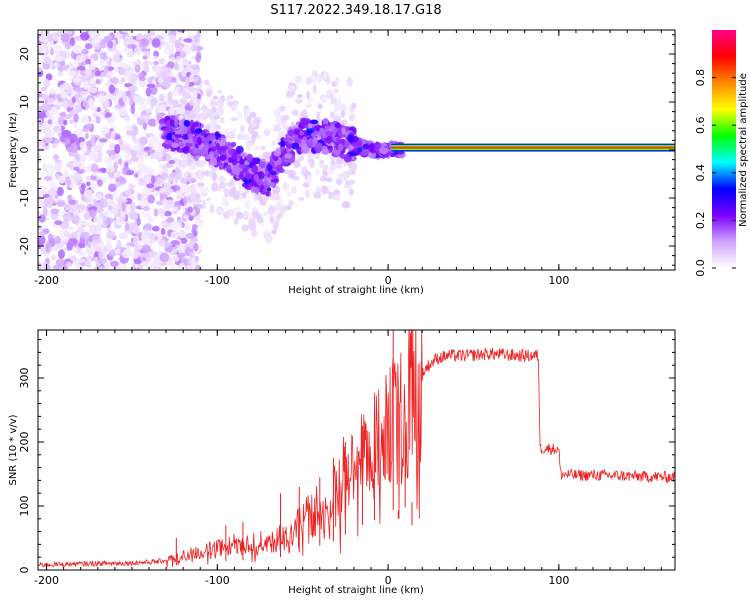 The height and width of the screenshot is (600, 750). What do you see at coordinates (715, 173) in the screenshot?
I see `colorbar-ticks: 0.0 0.2 0.4 0.6 0.8` at bounding box center [715, 173].